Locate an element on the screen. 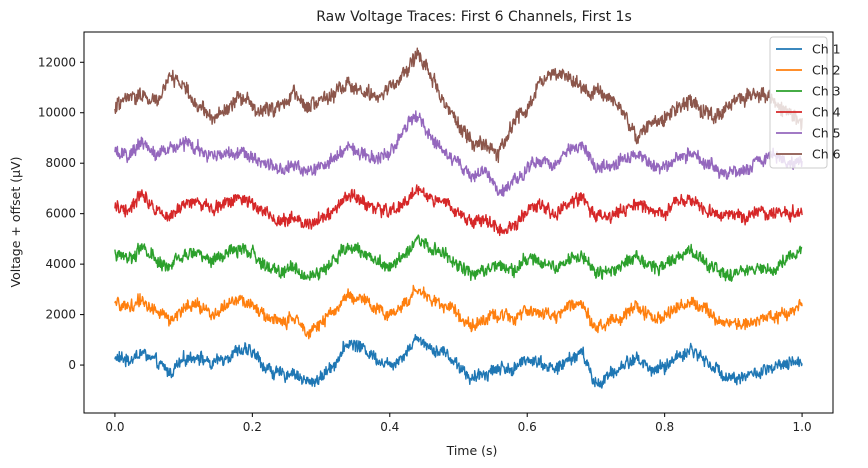 This screenshot has height=468, width=868. x-tick-label: 0.2 is located at coordinates (252, 427).